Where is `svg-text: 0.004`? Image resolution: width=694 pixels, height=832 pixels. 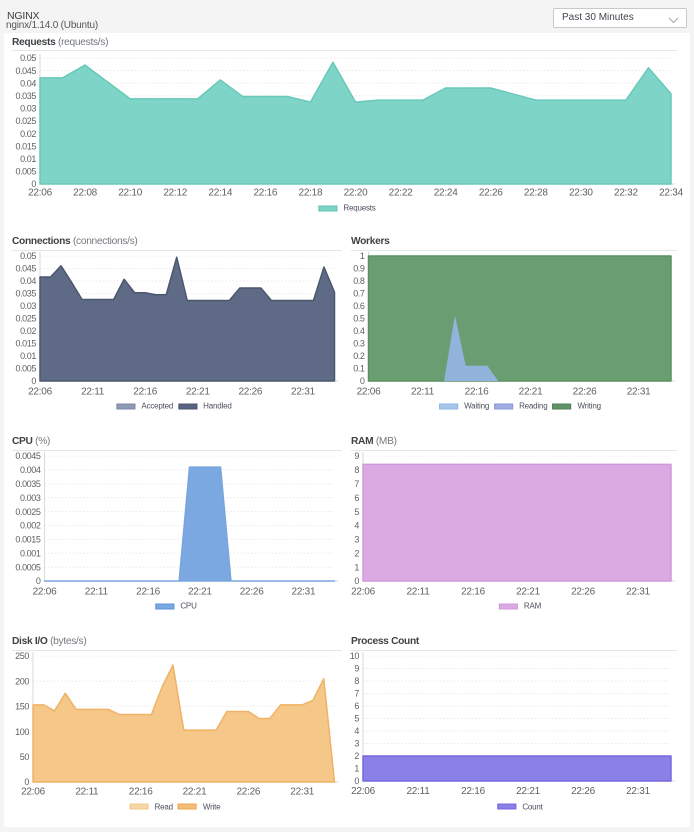 svg-text: 0.004 is located at coordinates (30, 470).